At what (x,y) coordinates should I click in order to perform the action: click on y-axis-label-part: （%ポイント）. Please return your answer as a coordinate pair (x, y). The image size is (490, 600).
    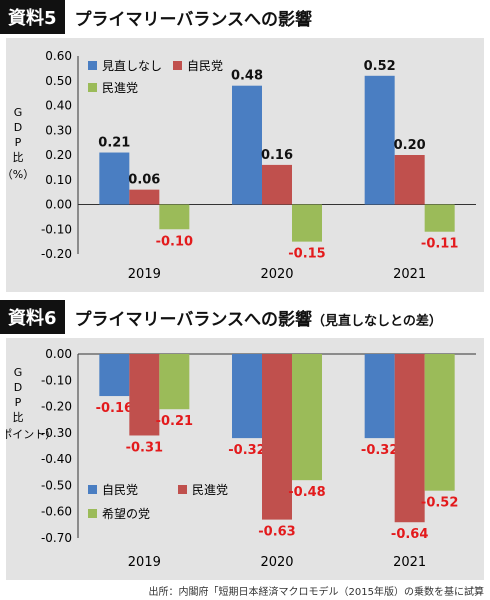
    Looking at the image, I should click on (31, 434).